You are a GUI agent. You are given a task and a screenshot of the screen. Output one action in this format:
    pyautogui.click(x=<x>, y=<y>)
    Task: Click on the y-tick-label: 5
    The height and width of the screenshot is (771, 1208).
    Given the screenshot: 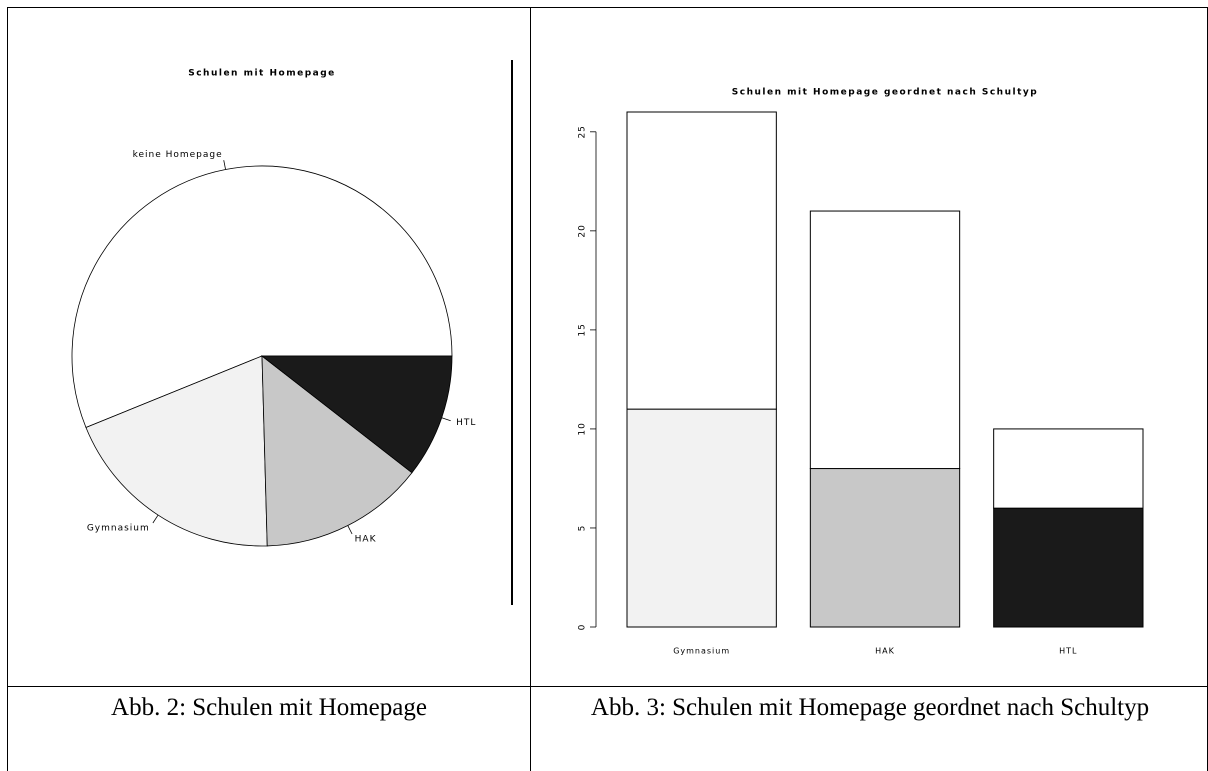 What is the action you would take?
    pyautogui.click(x=583, y=528)
    